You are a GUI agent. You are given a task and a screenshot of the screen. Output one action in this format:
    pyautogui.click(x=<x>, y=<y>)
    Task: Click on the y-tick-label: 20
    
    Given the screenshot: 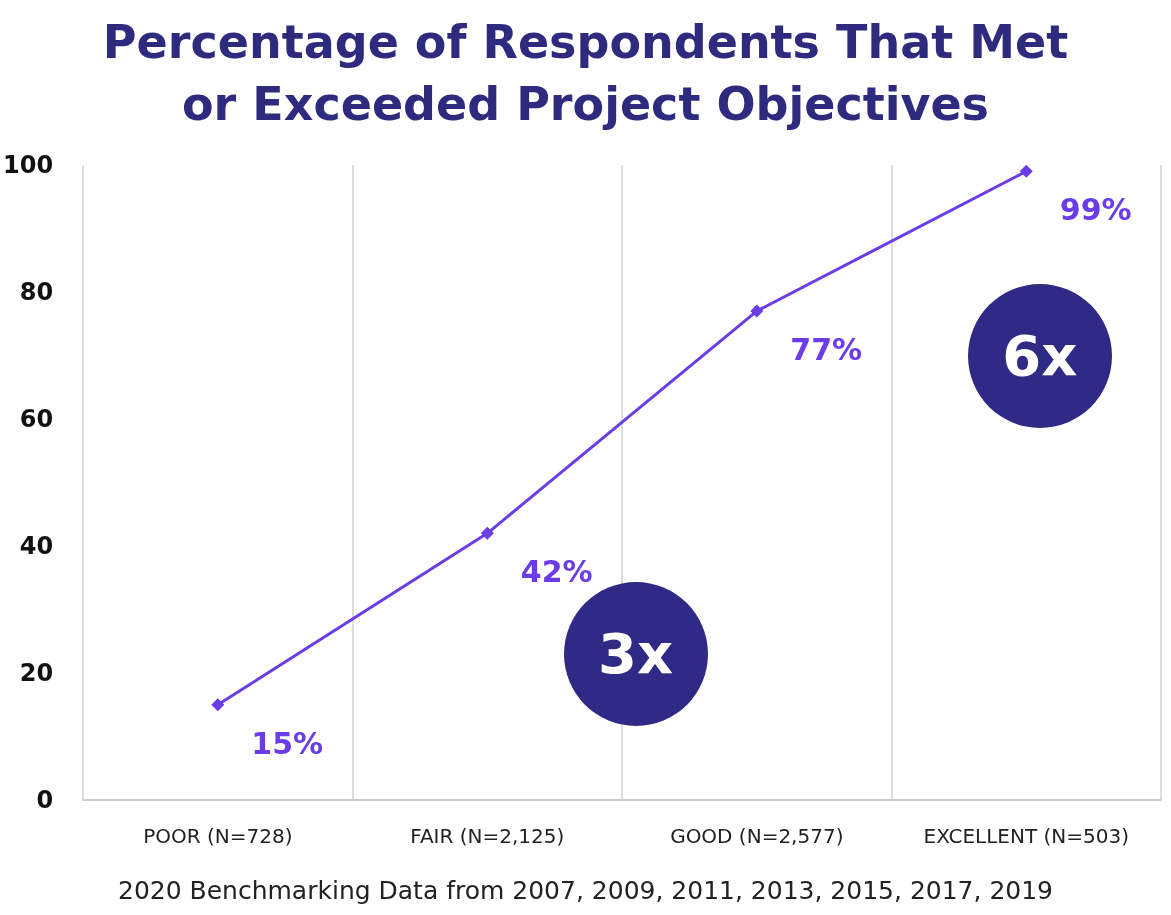 What is the action you would take?
    pyautogui.click(x=36, y=673)
    